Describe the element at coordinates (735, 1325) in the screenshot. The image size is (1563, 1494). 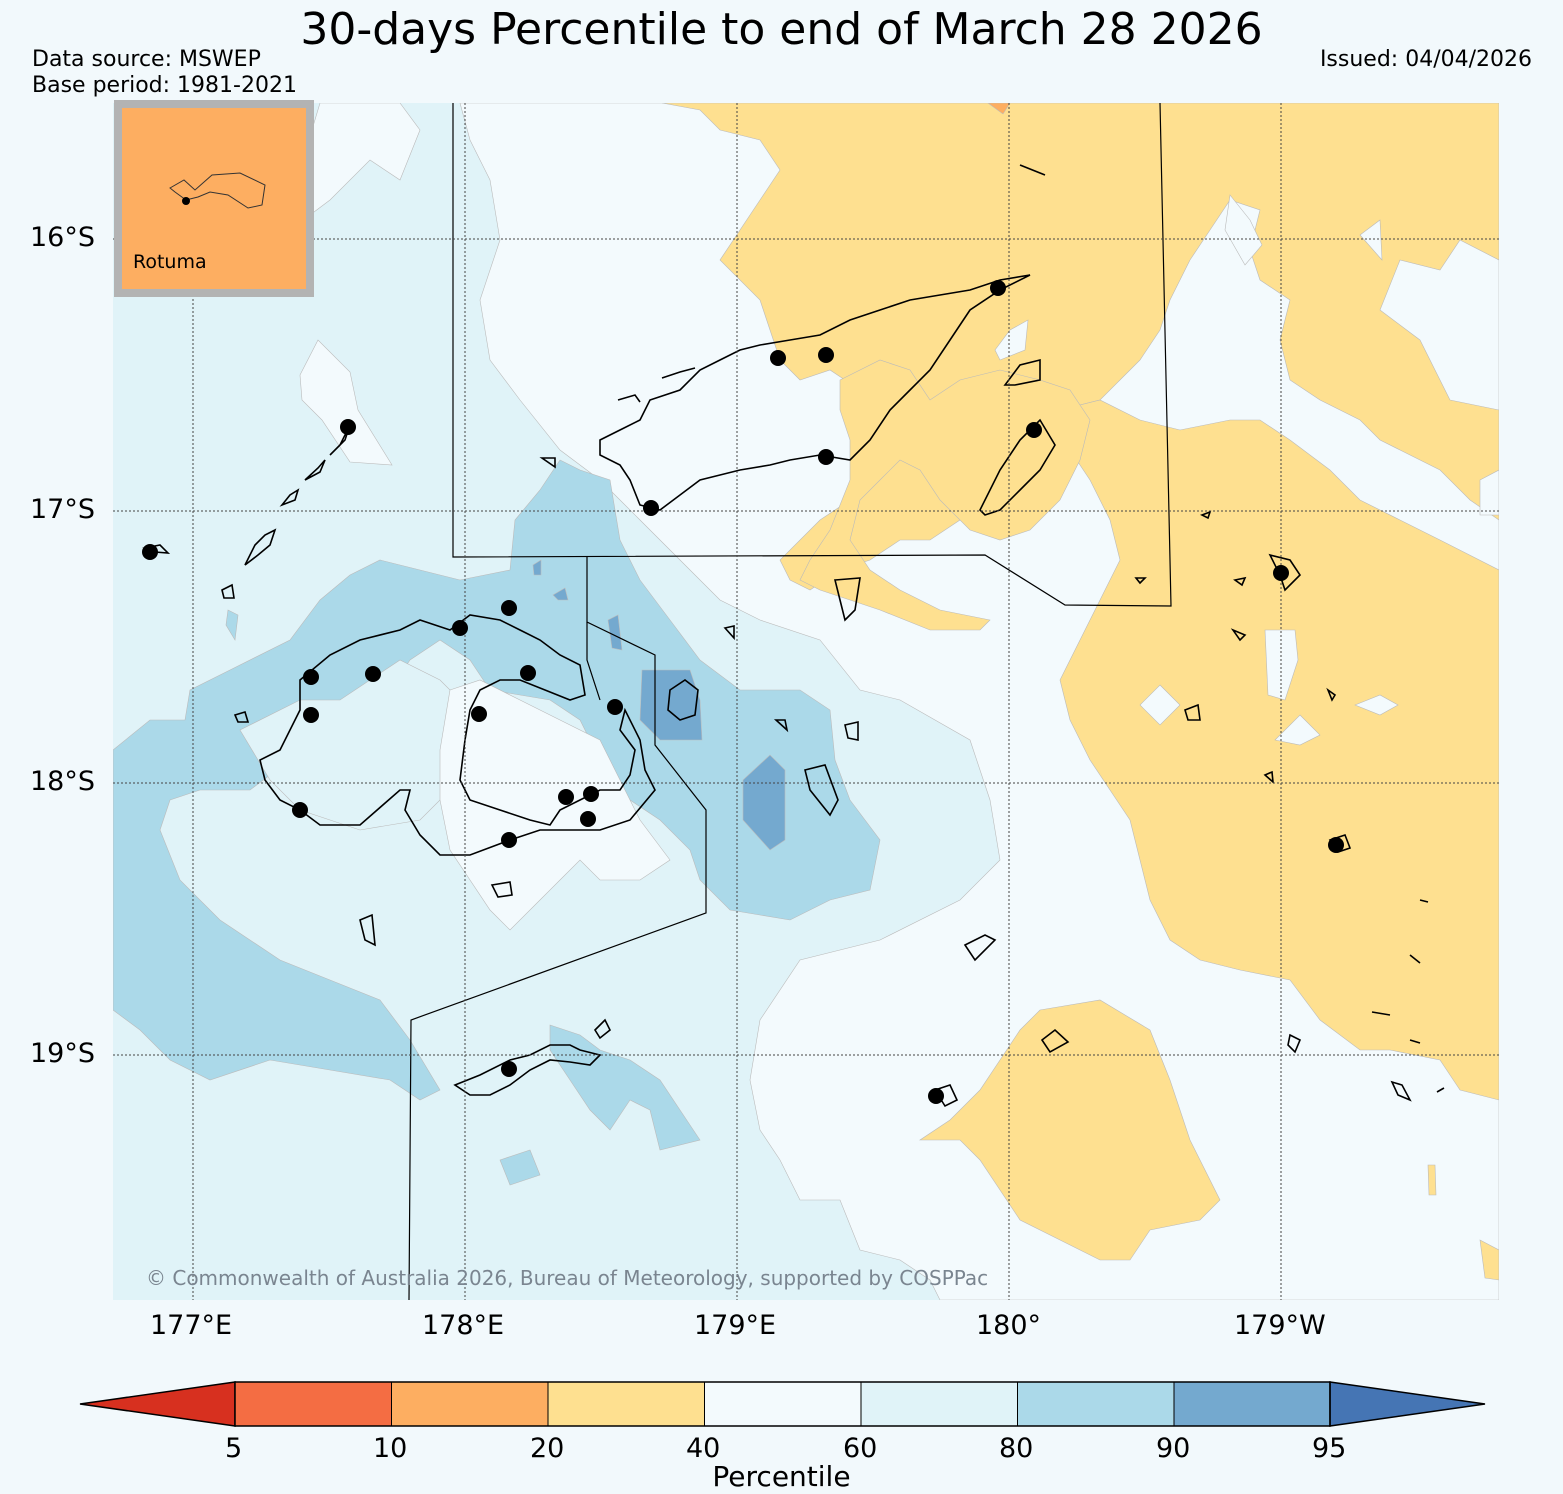
I see `lon-label-179e: 179°E` at that location.